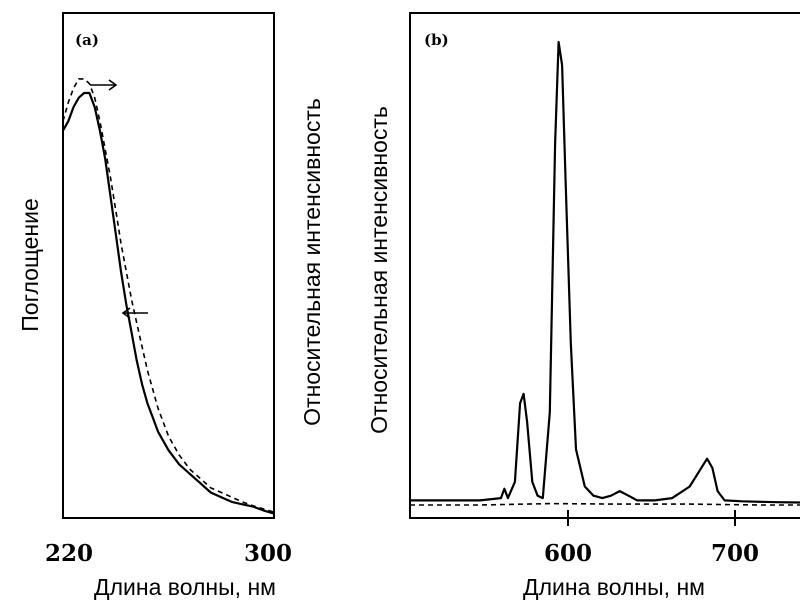 The image size is (800, 601). What do you see at coordinates (379, 270) in the screenshot?
I see `panel-b-ylabel: Относительная интенсивность` at bounding box center [379, 270].